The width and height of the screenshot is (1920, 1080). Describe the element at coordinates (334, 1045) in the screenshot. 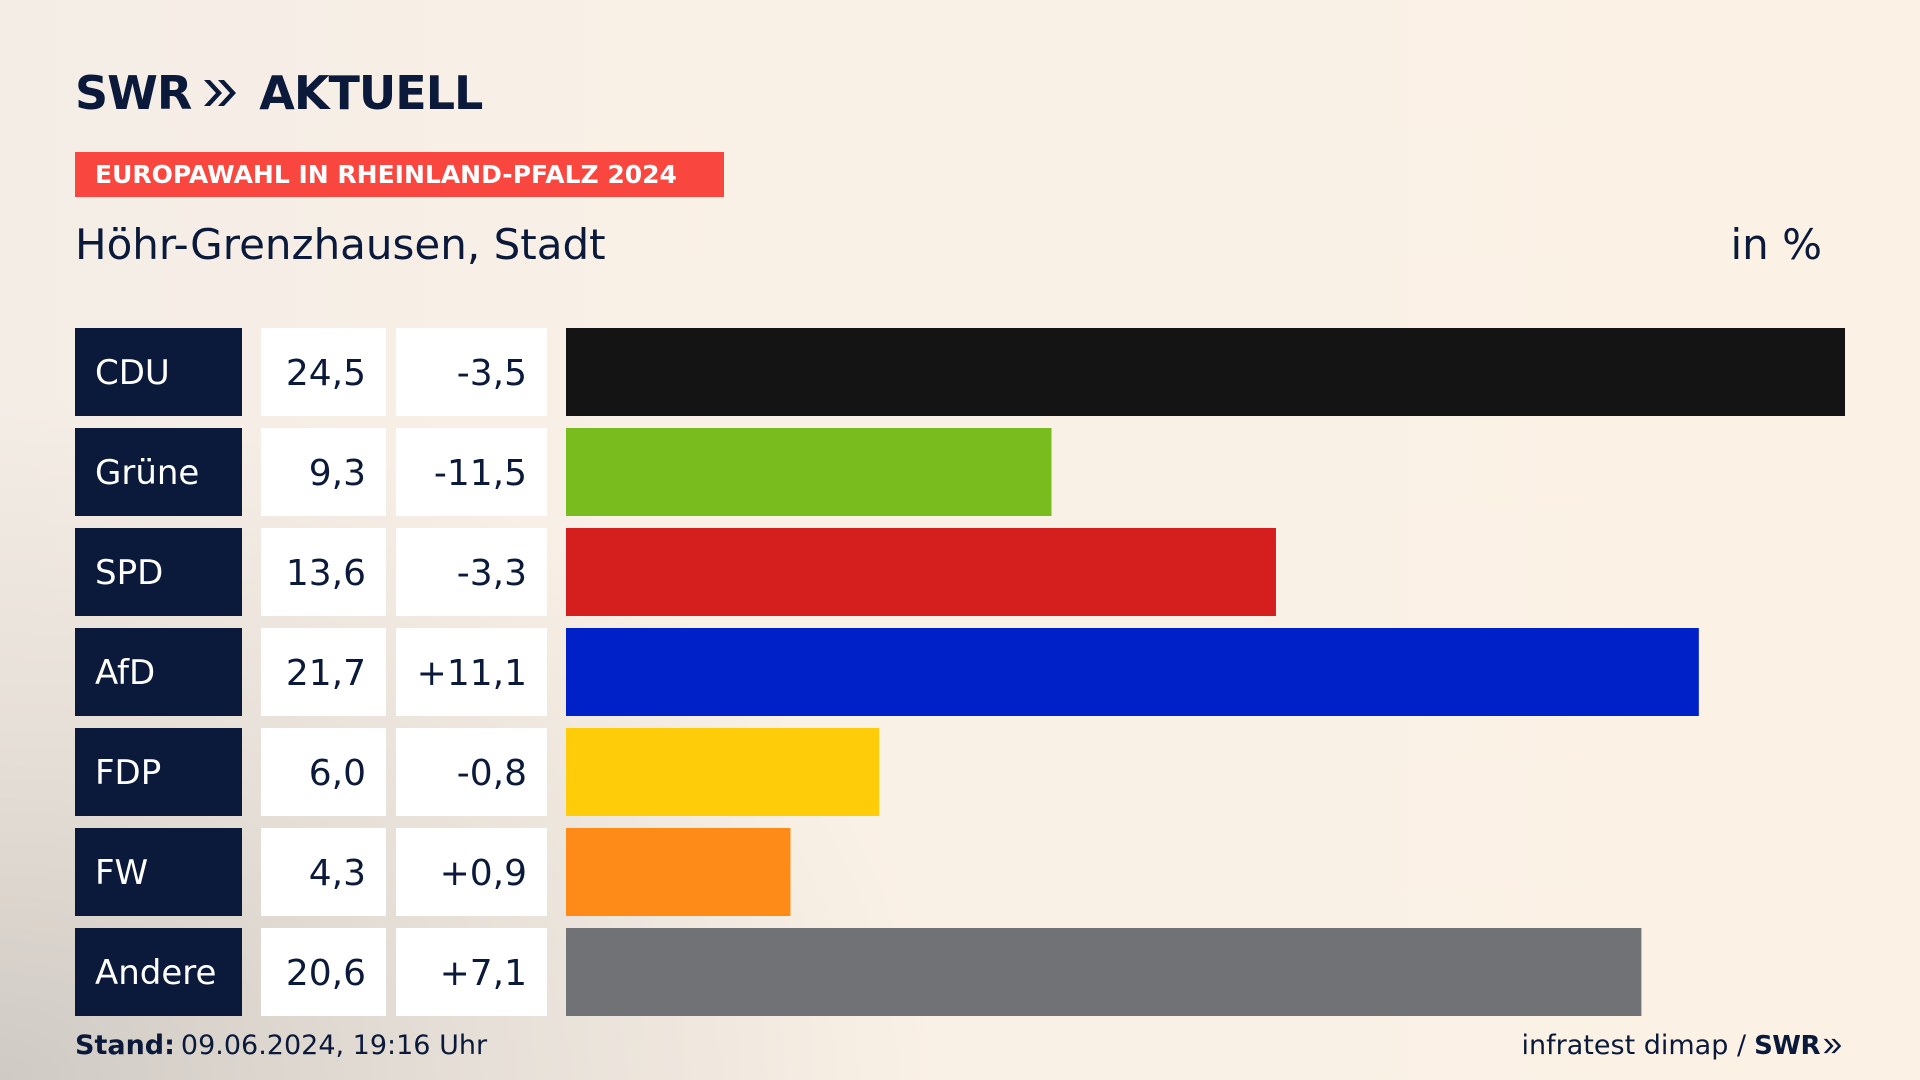

I see `stand-value: 09.06.2024, 19:16 Uhr` at that location.